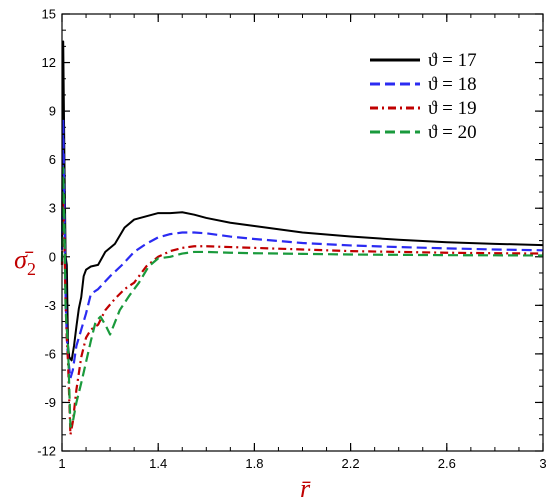  I want to click on y-tick-label: -3, so click(50, 305).